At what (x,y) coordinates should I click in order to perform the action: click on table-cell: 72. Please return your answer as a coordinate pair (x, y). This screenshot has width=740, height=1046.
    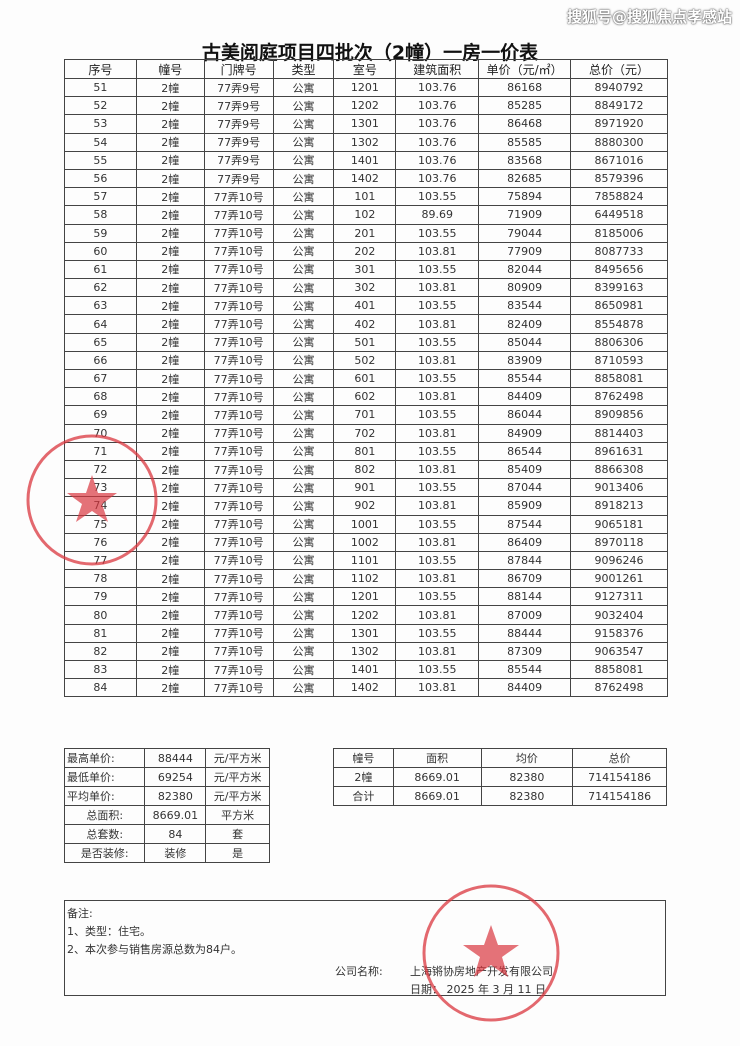
    Looking at the image, I should click on (100, 469).